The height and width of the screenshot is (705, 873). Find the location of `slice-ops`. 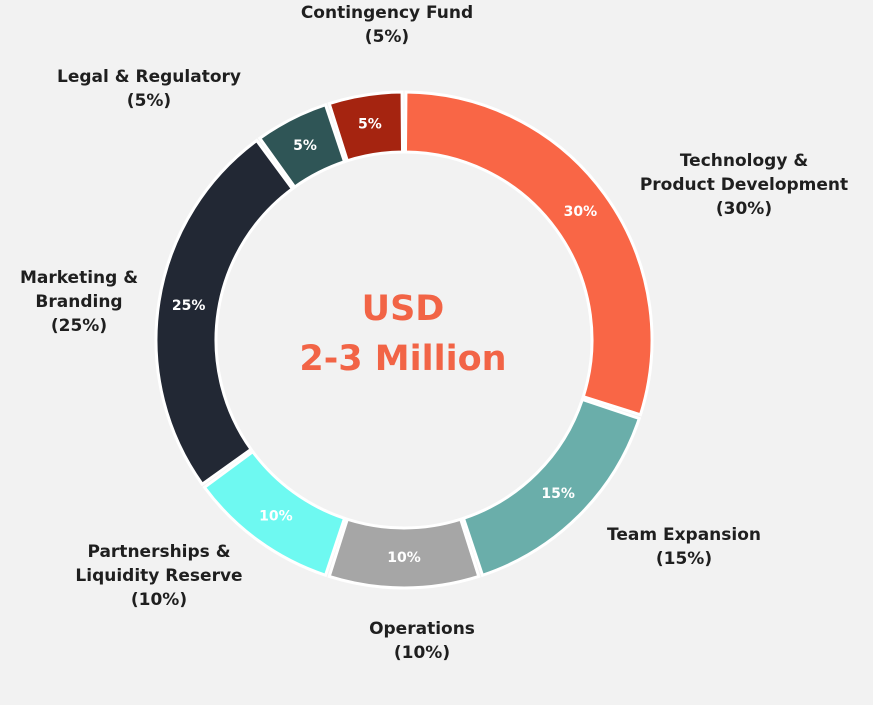

slice-ops is located at coordinates (404, 553).